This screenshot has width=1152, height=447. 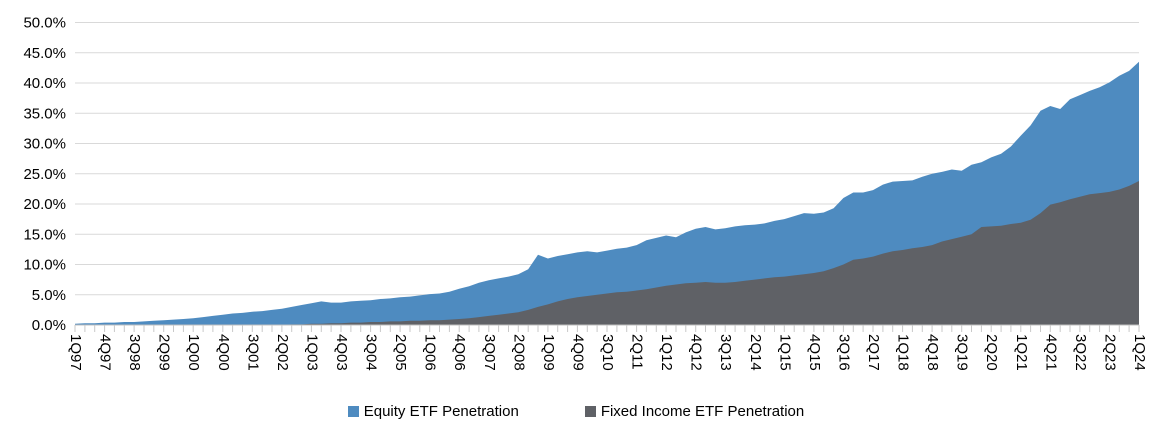 I want to click on svg-text: 4Q03, so click(x=341, y=352).